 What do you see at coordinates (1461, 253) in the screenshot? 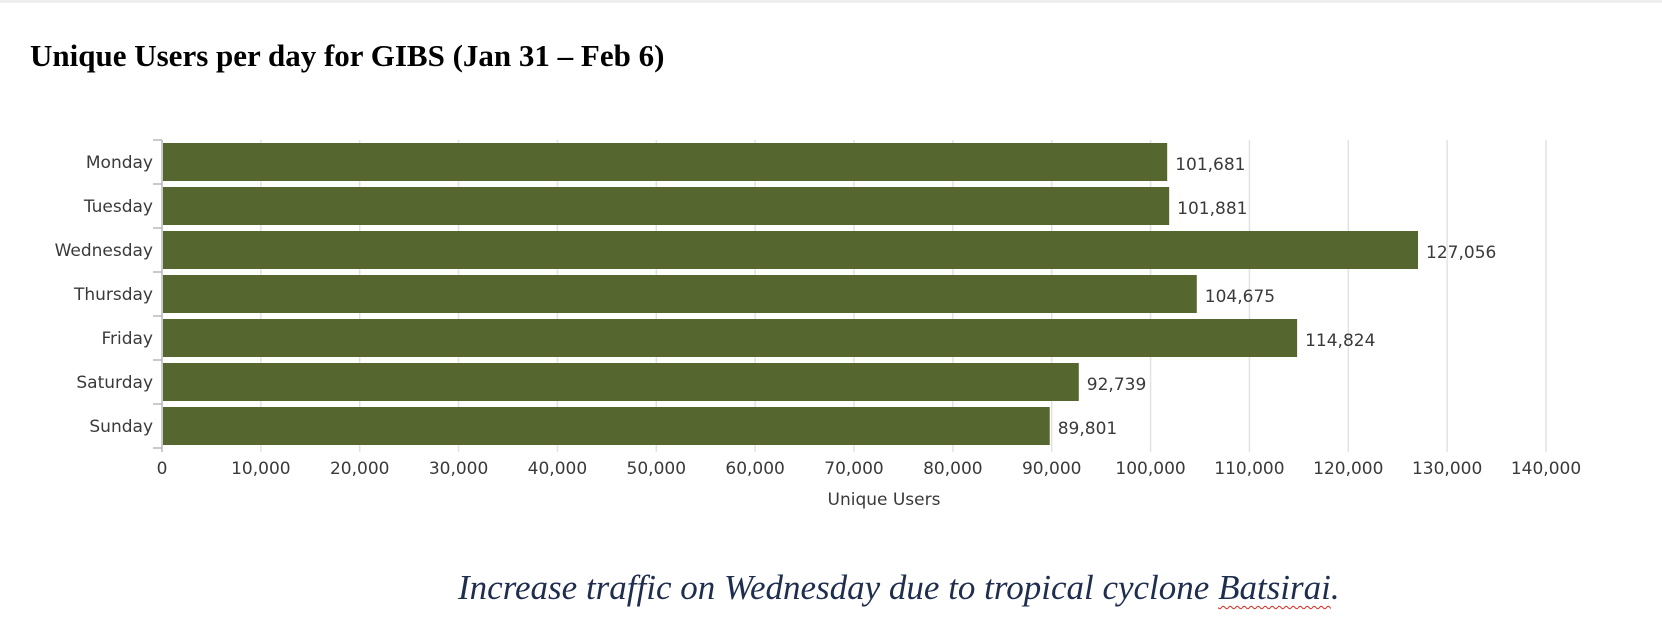
I see `data-label: 127,056` at bounding box center [1461, 253].